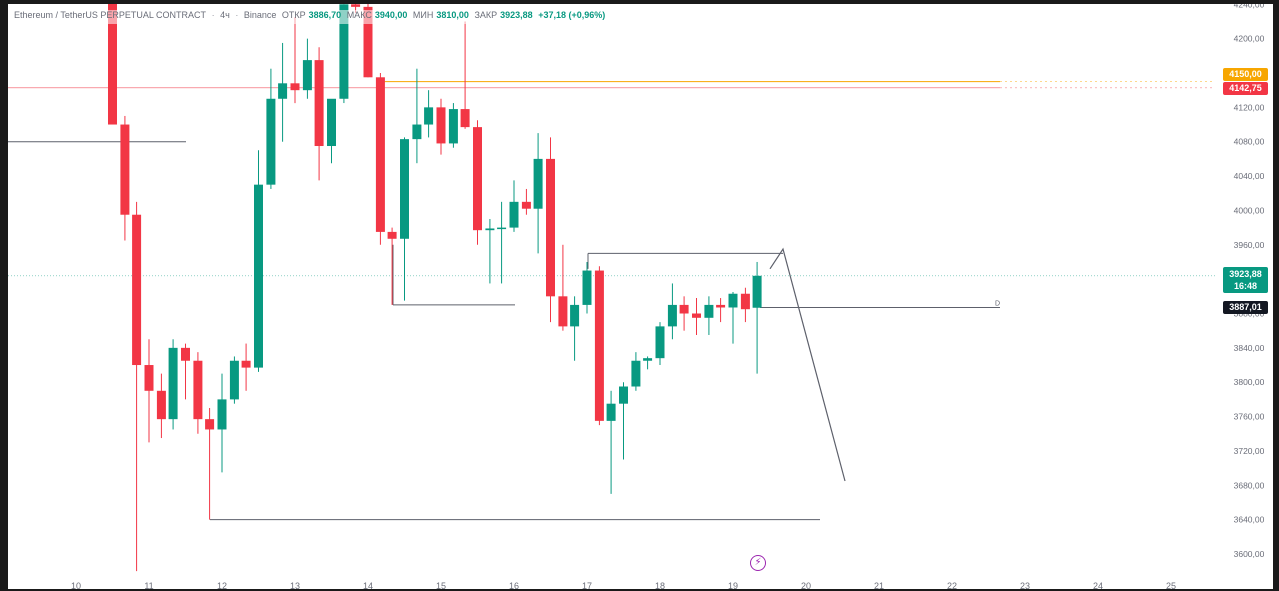 The image size is (1279, 591). What do you see at coordinates (1249, 39) in the screenshot?
I see `y-tick-label: 4200,00` at bounding box center [1249, 39].